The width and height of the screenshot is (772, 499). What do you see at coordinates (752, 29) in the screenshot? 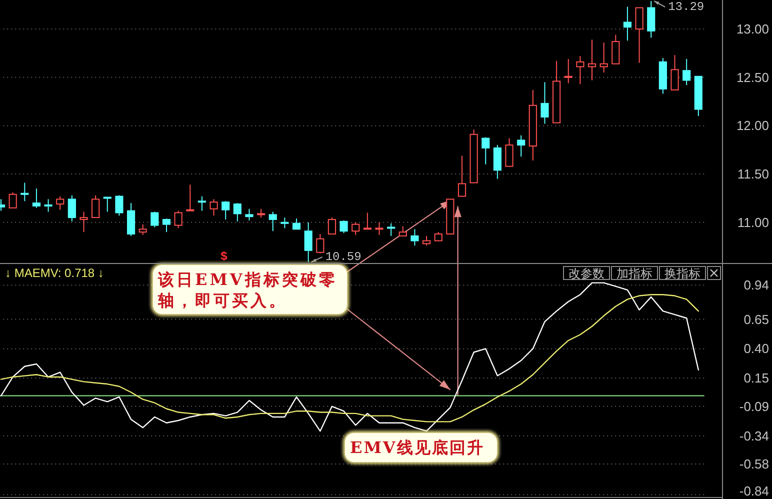
I see `y-tick-label: 13.00` at bounding box center [752, 29].